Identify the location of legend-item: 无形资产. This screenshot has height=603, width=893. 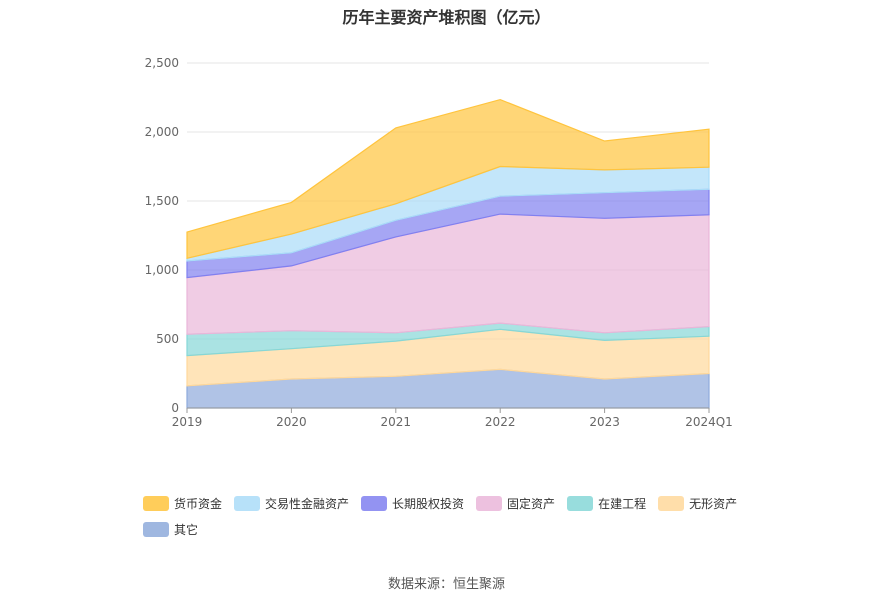
(697, 503).